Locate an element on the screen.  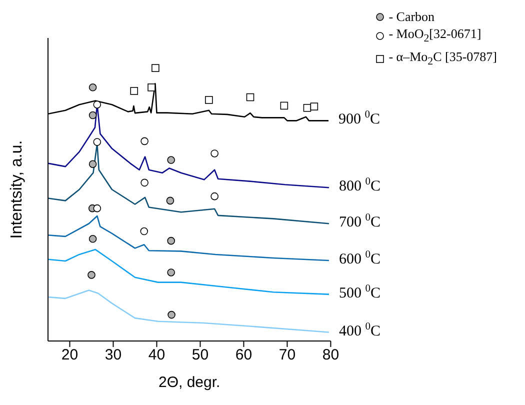
series-label: 600 $^{0}$C is located at coordinates (359, 258).